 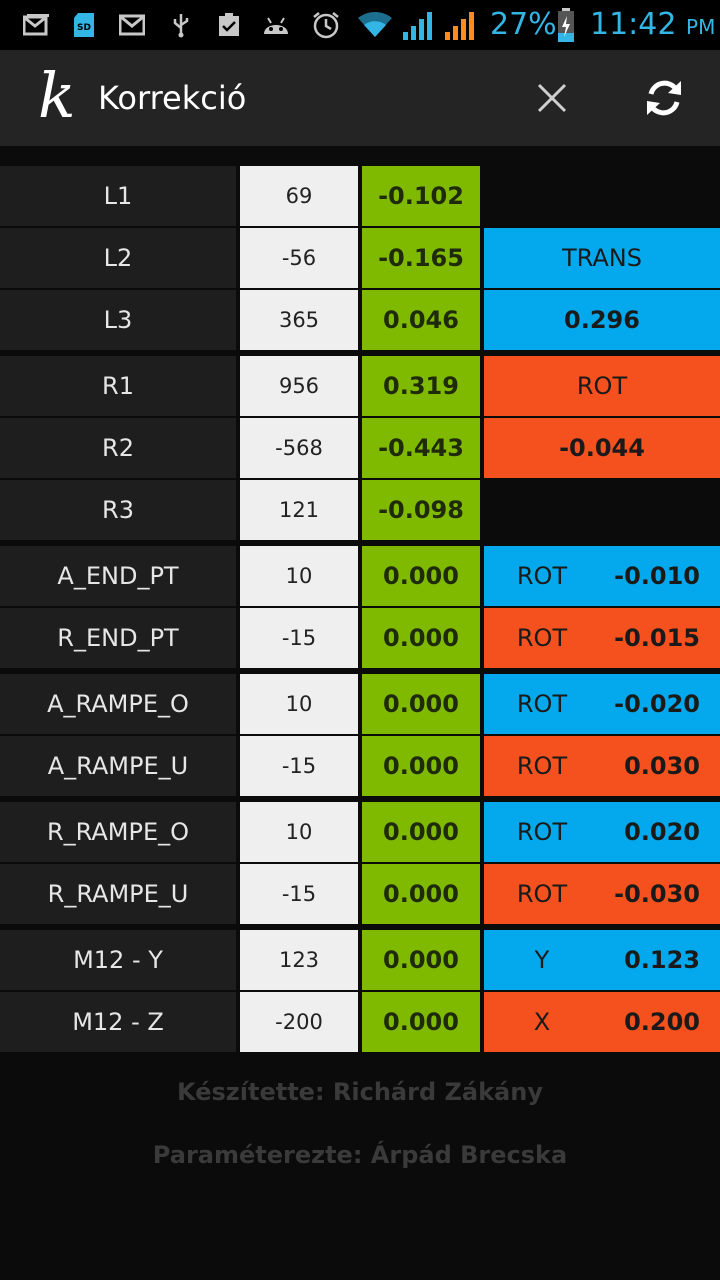 What do you see at coordinates (657, 704) in the screenshot?
I see `result-value: -0.020` at bounding box center [657, 704].